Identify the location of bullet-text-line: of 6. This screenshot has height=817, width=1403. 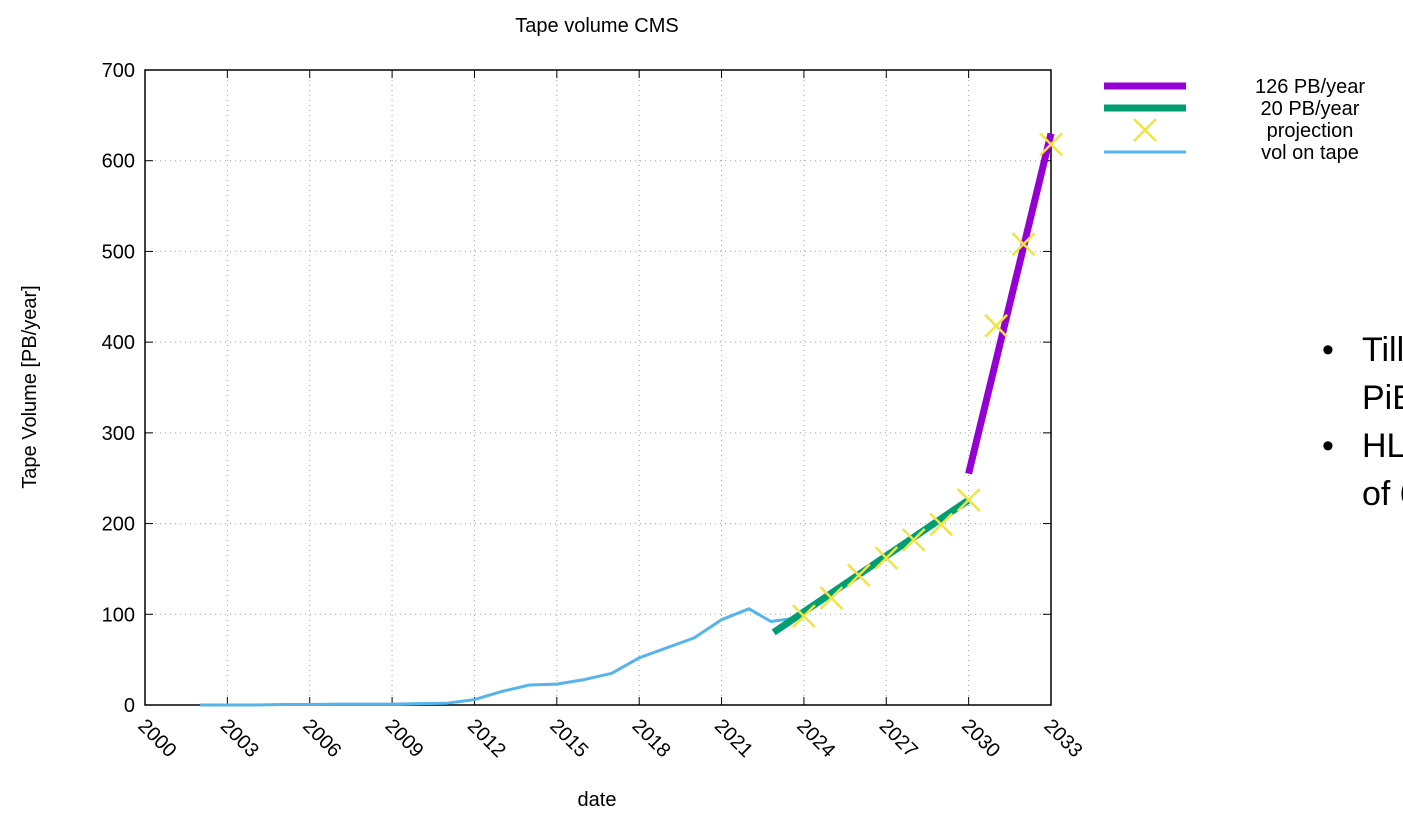
(1382, 494).